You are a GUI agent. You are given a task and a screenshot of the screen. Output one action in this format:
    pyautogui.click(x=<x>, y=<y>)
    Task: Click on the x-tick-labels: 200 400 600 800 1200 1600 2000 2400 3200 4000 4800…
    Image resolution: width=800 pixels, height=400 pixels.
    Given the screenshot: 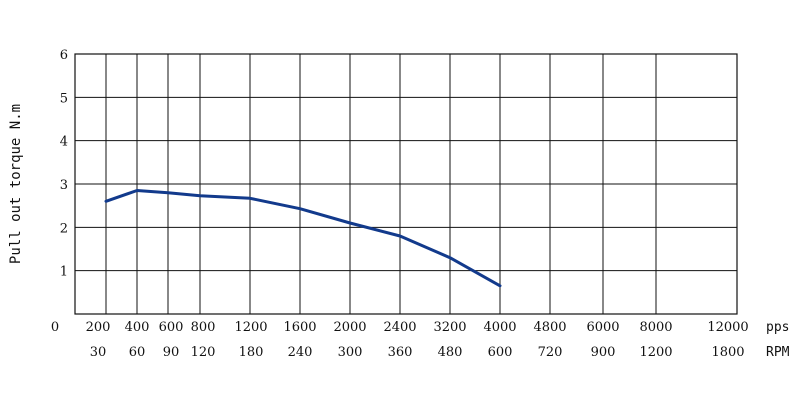 What is the action you would take?
    pyautogui.click(x=417, y=340)
    